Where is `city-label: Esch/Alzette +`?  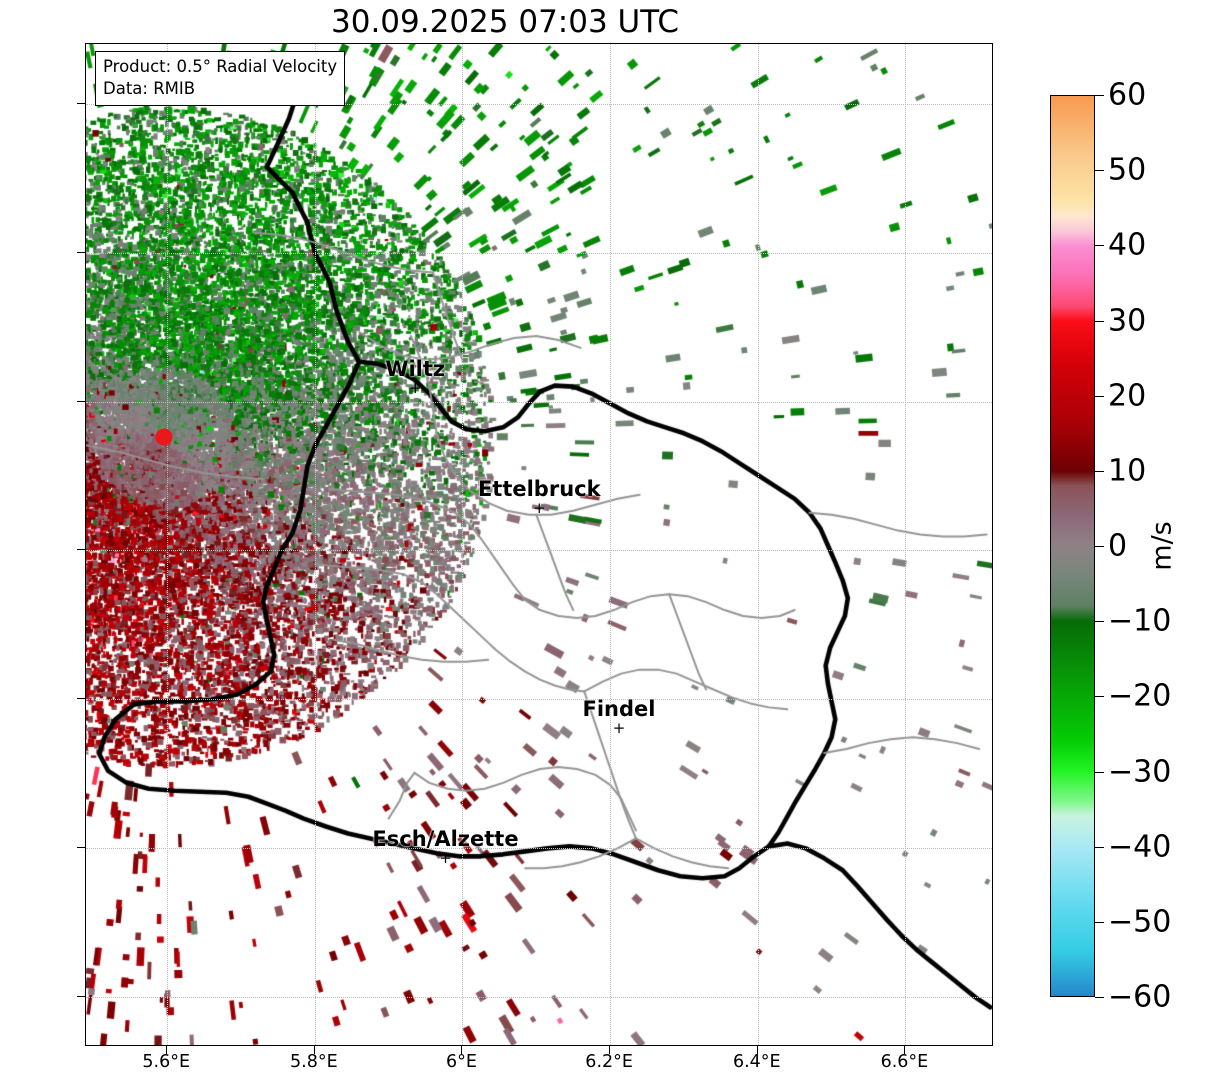 city-label: Esch/Alzette + is located at coordinates (445, 847).